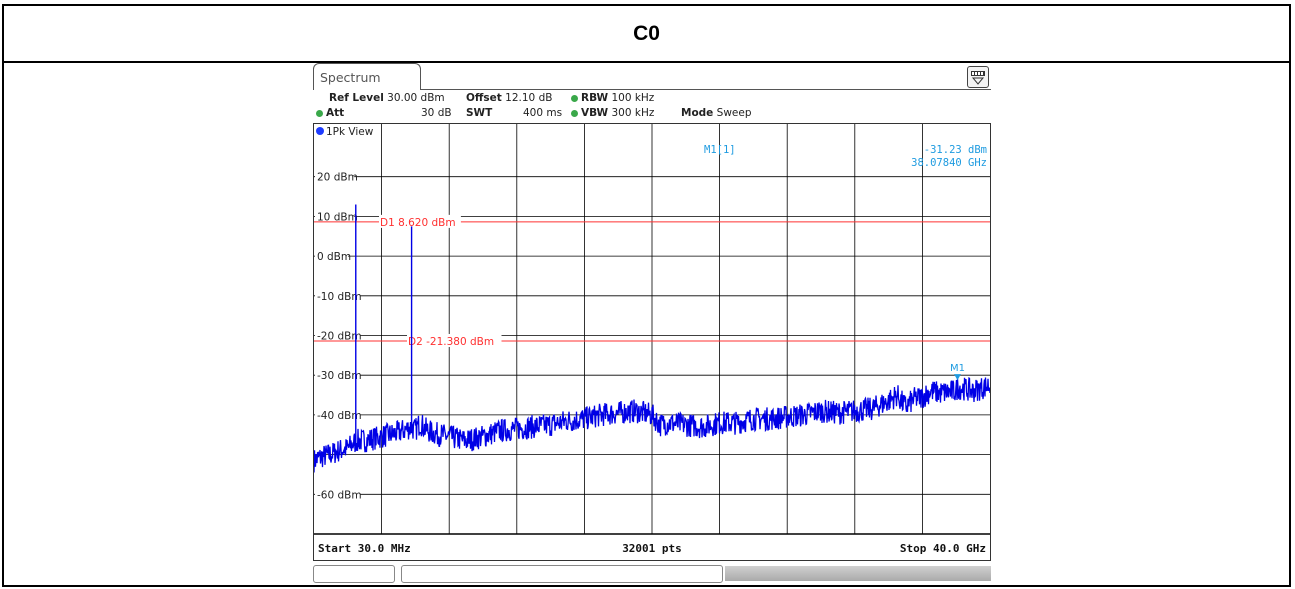  I want to click on att-coupled-icon, so click(319, 113).